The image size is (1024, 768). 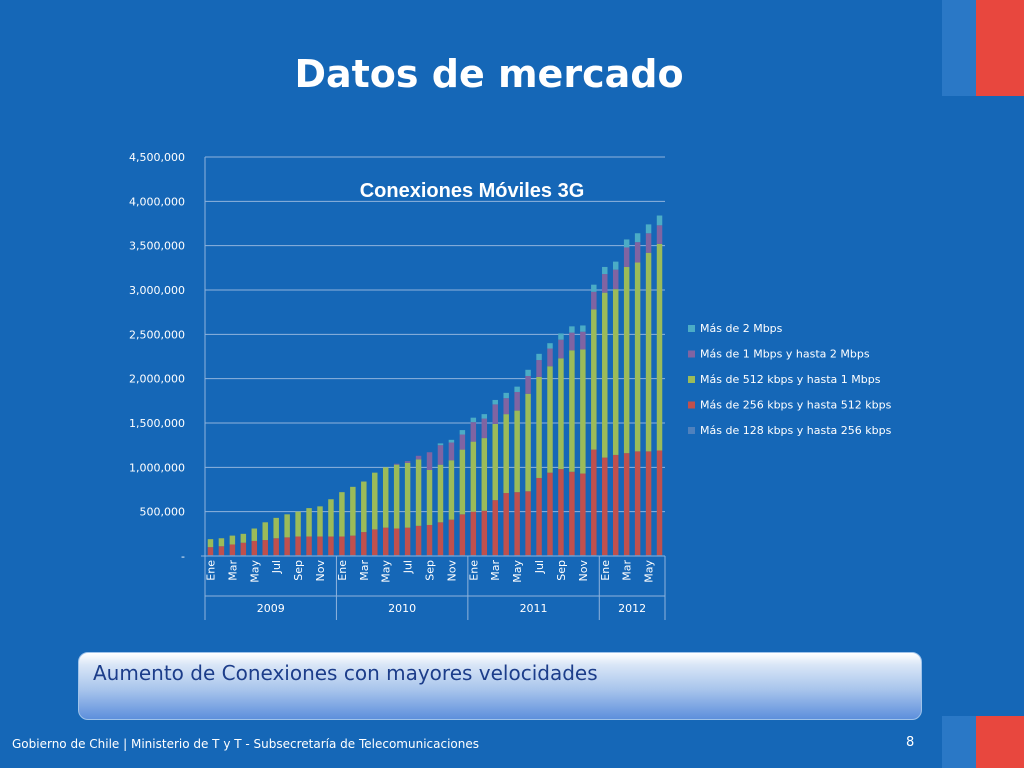 I want to click on legend-label: Más de 2 Mbps, so click(x=741, y=328).